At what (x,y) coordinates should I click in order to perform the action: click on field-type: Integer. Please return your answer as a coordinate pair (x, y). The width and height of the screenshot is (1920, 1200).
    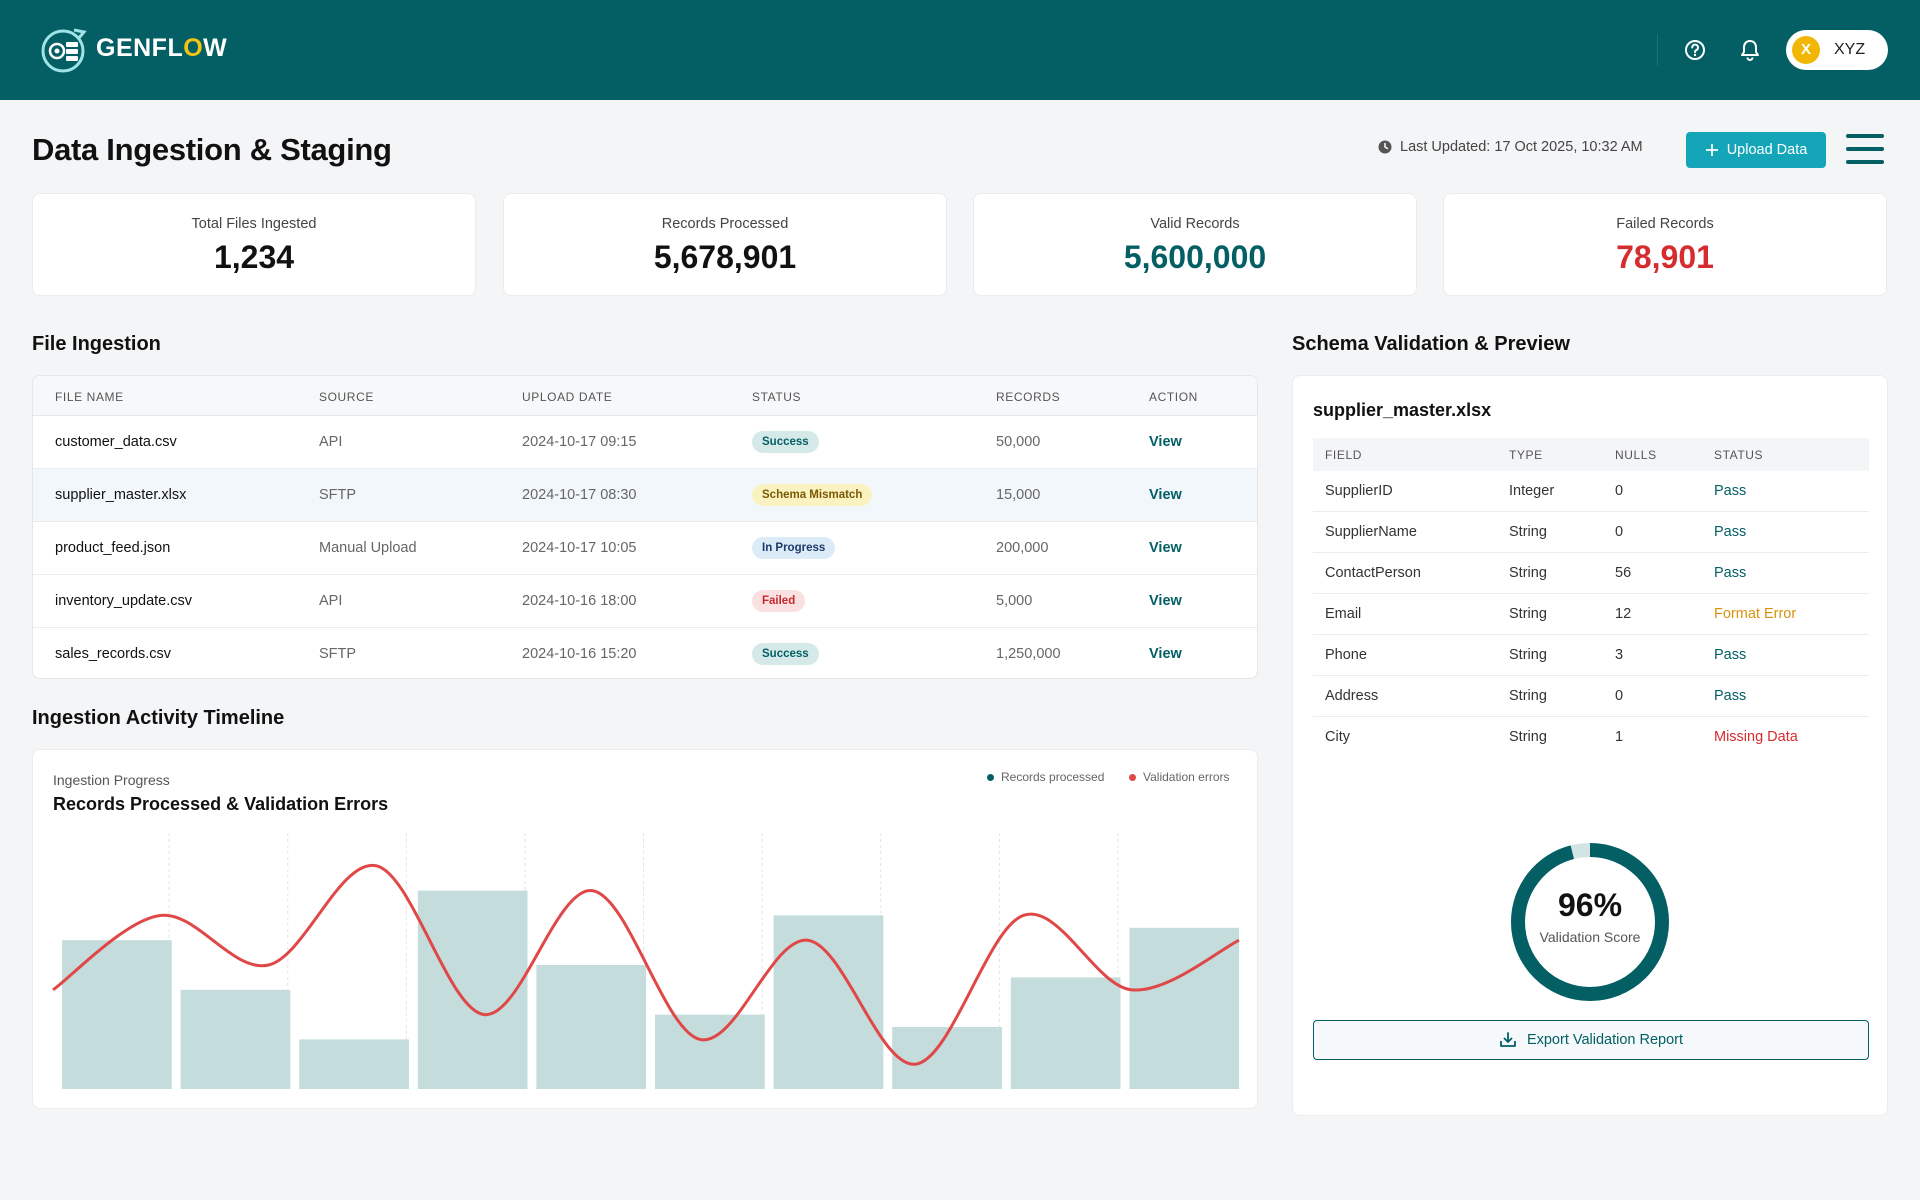
    Looking at the image, I should click on (1532, 491).